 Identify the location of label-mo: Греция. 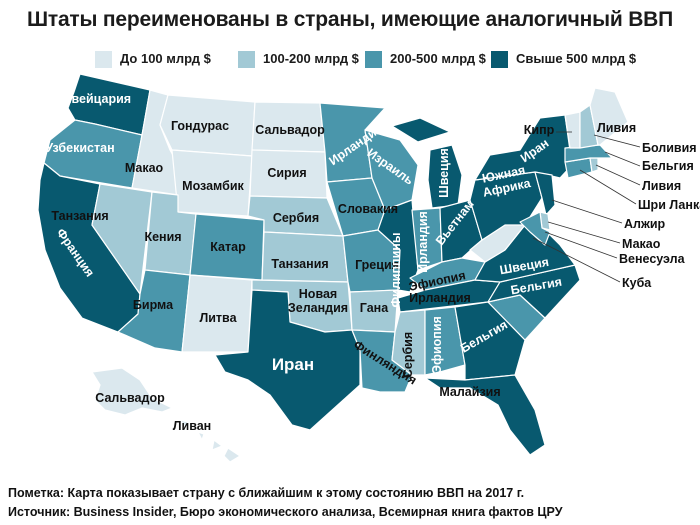
(377, 265).